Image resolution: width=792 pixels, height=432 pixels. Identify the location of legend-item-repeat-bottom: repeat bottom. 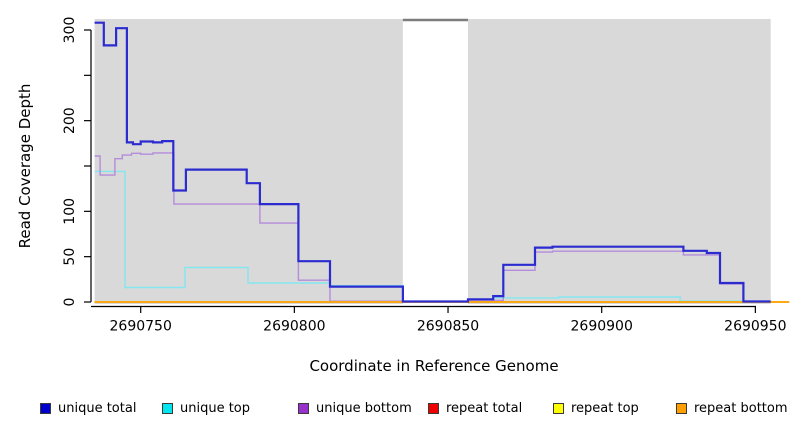
(732, 408).